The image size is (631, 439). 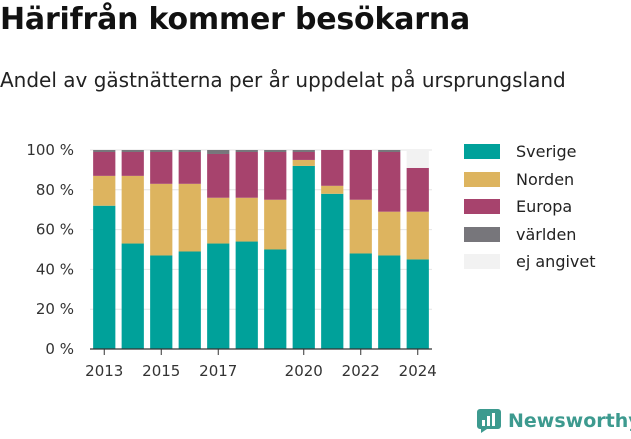 I want to click on newsworthy-logo-icon, so click(x=489, y=421).